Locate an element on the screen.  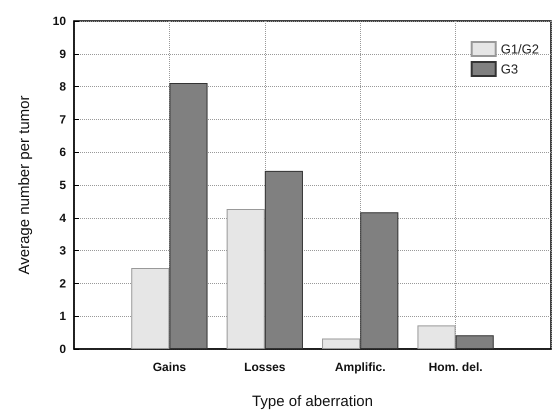
x-tick-label: Losses is located at coordinates (265, 367).